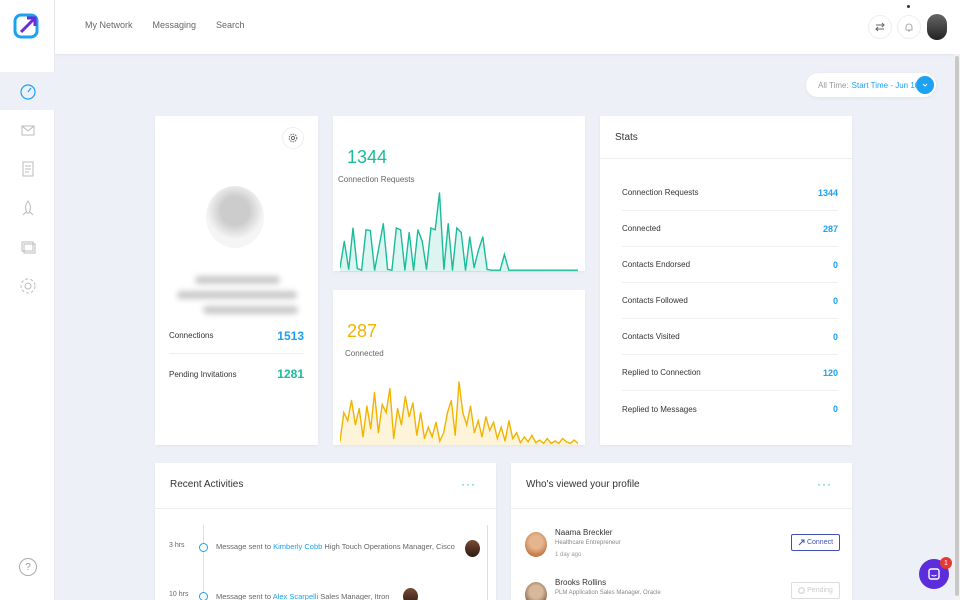 Image resolution: width=960 pixels, height=600 pixels. I want to click on dashboard-icon, so click(27, 92).